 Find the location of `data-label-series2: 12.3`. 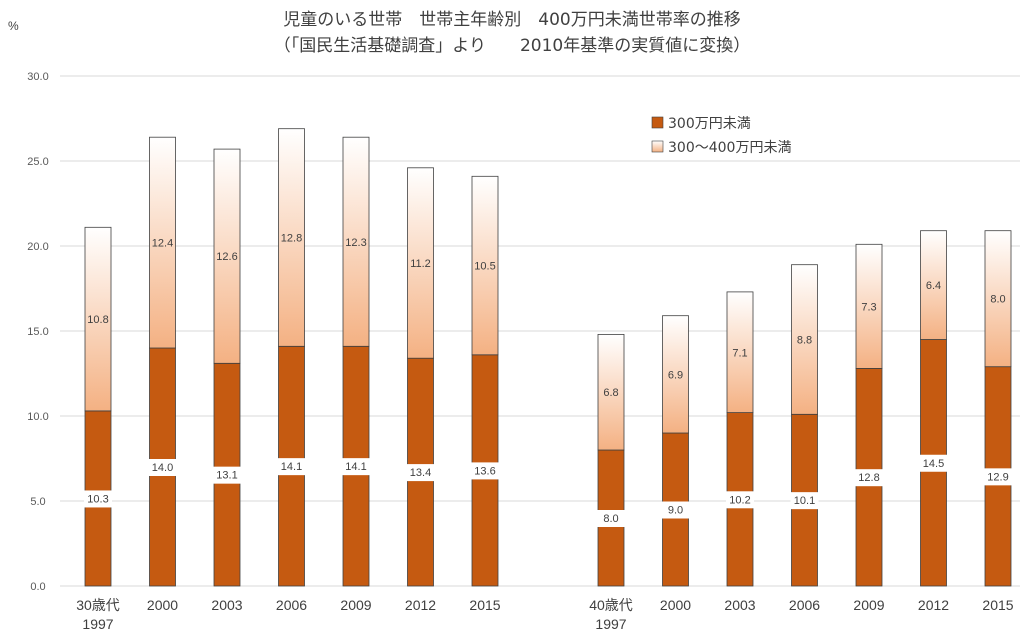

data-label-series2: 12.3 is located at coordinates (355, 243).